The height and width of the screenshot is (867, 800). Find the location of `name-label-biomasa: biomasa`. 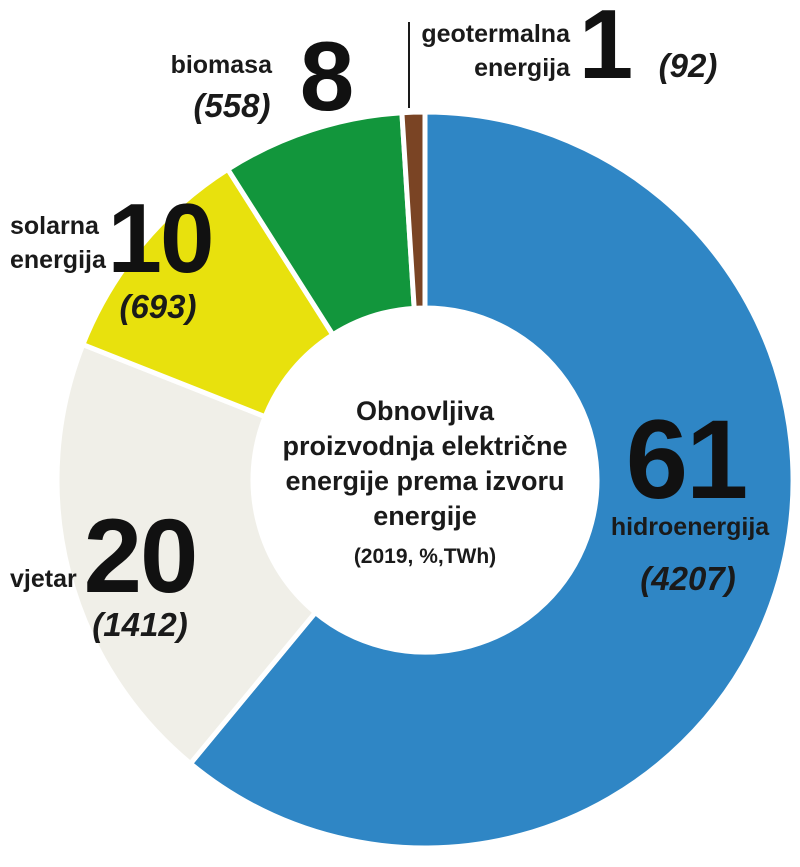

name-label-biomasa: biomasa is located at coordinates (222, 65).